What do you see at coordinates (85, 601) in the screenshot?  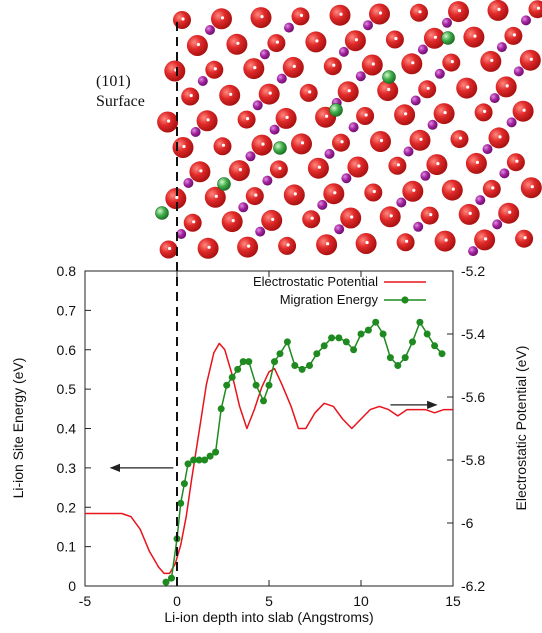 I see `x-tick-label: -5` at bounding box center [85, 601].